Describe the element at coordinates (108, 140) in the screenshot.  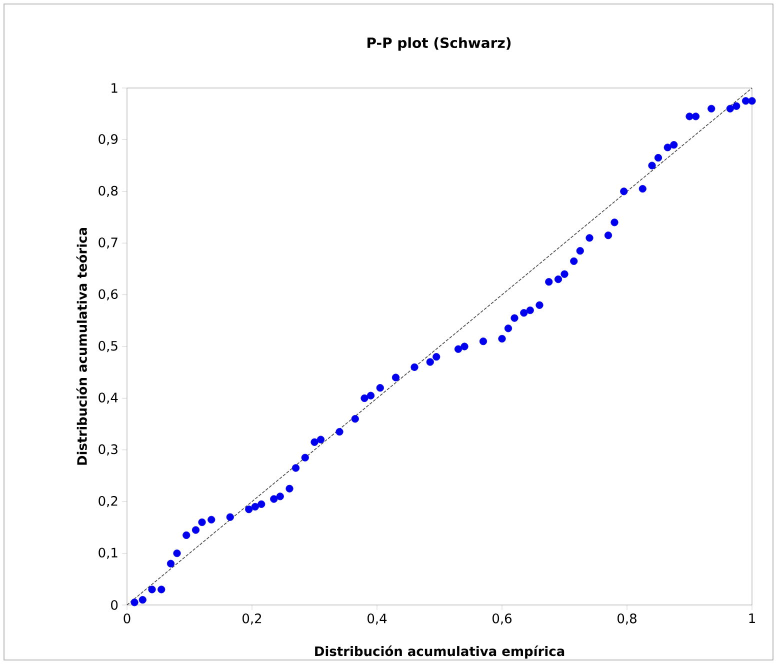
I see `y-tick-label: 0,9` at that location.